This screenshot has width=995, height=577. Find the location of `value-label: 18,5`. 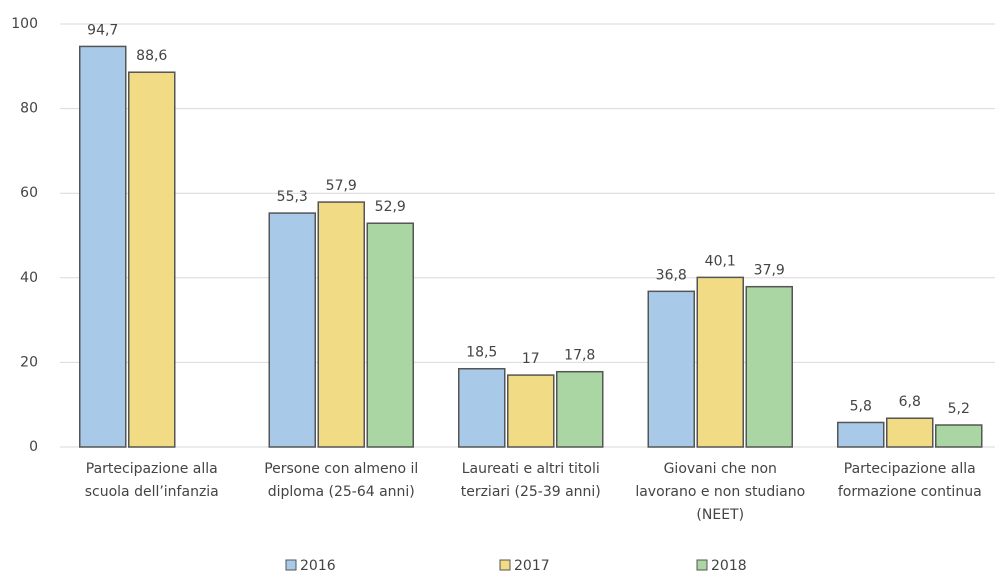

value-label: 18,5 is located at coordinates (481, 353).